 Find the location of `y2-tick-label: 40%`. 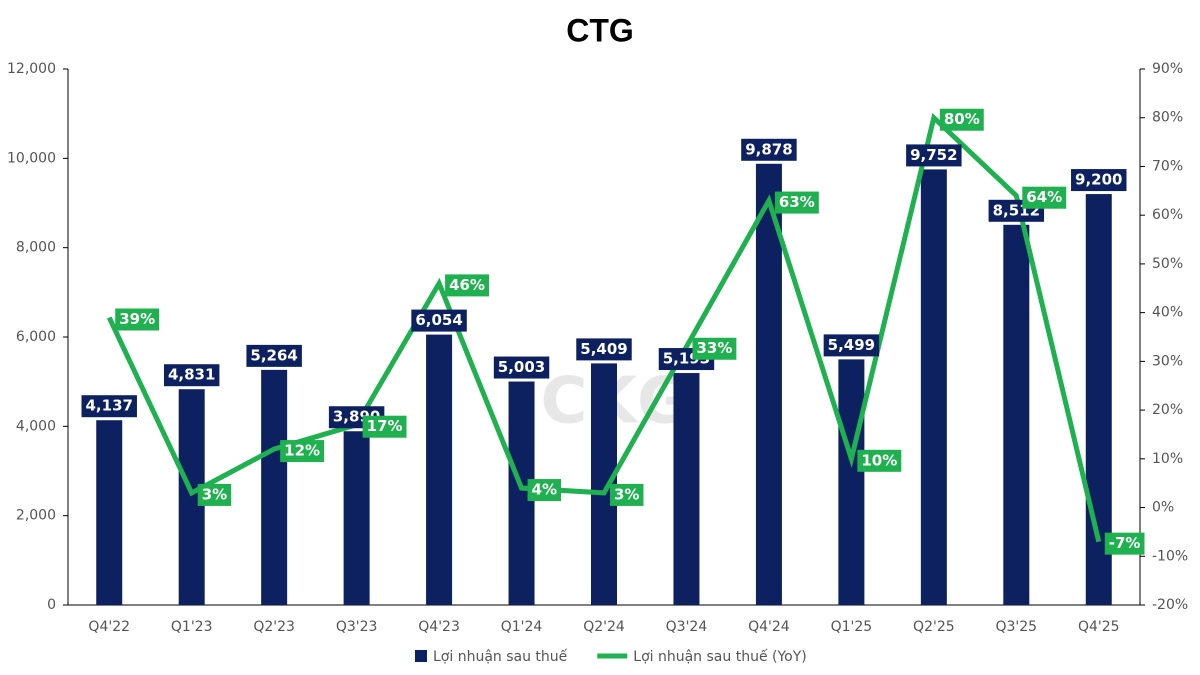

y2-tick-label: 40% is located at coordinates (1167, 313).